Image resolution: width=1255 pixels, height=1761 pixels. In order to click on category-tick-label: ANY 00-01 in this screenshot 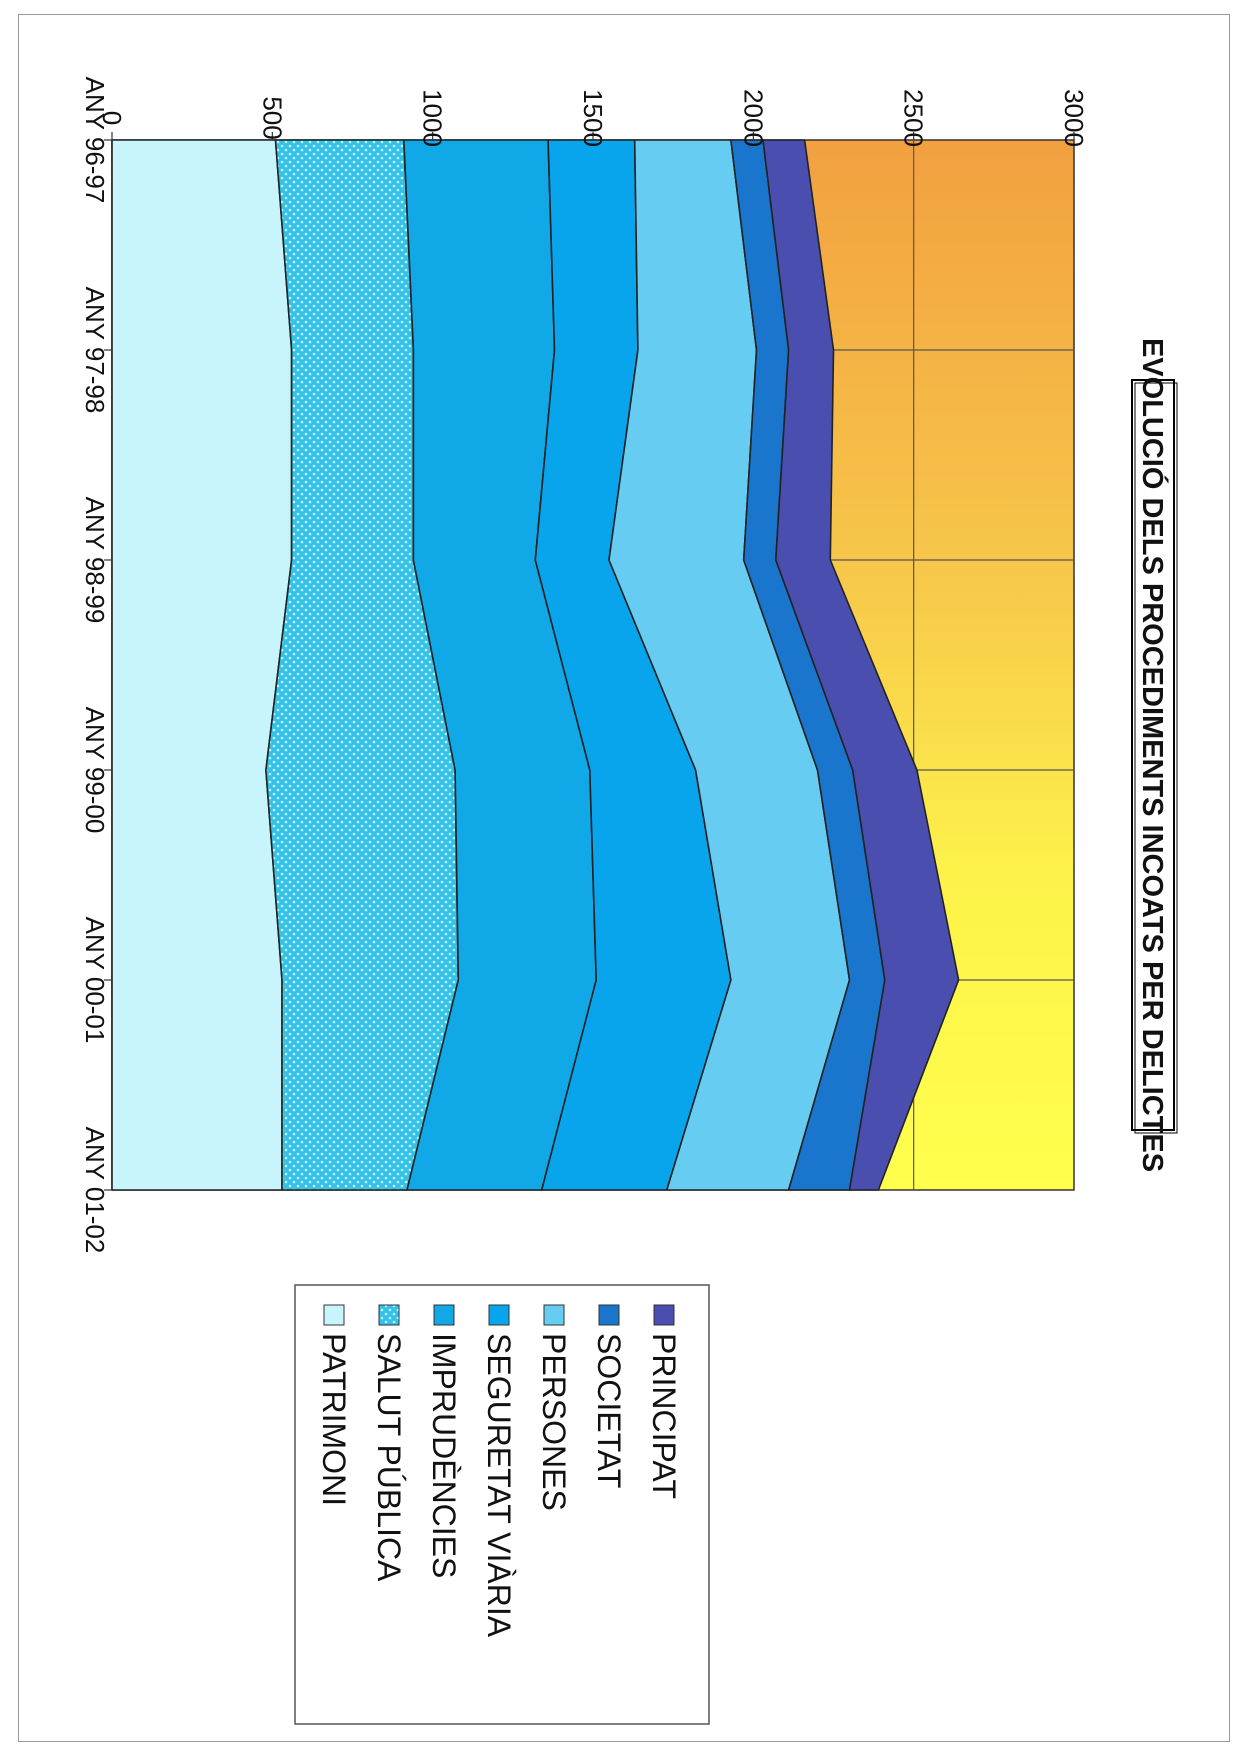, I will do `click(95, 980)`.